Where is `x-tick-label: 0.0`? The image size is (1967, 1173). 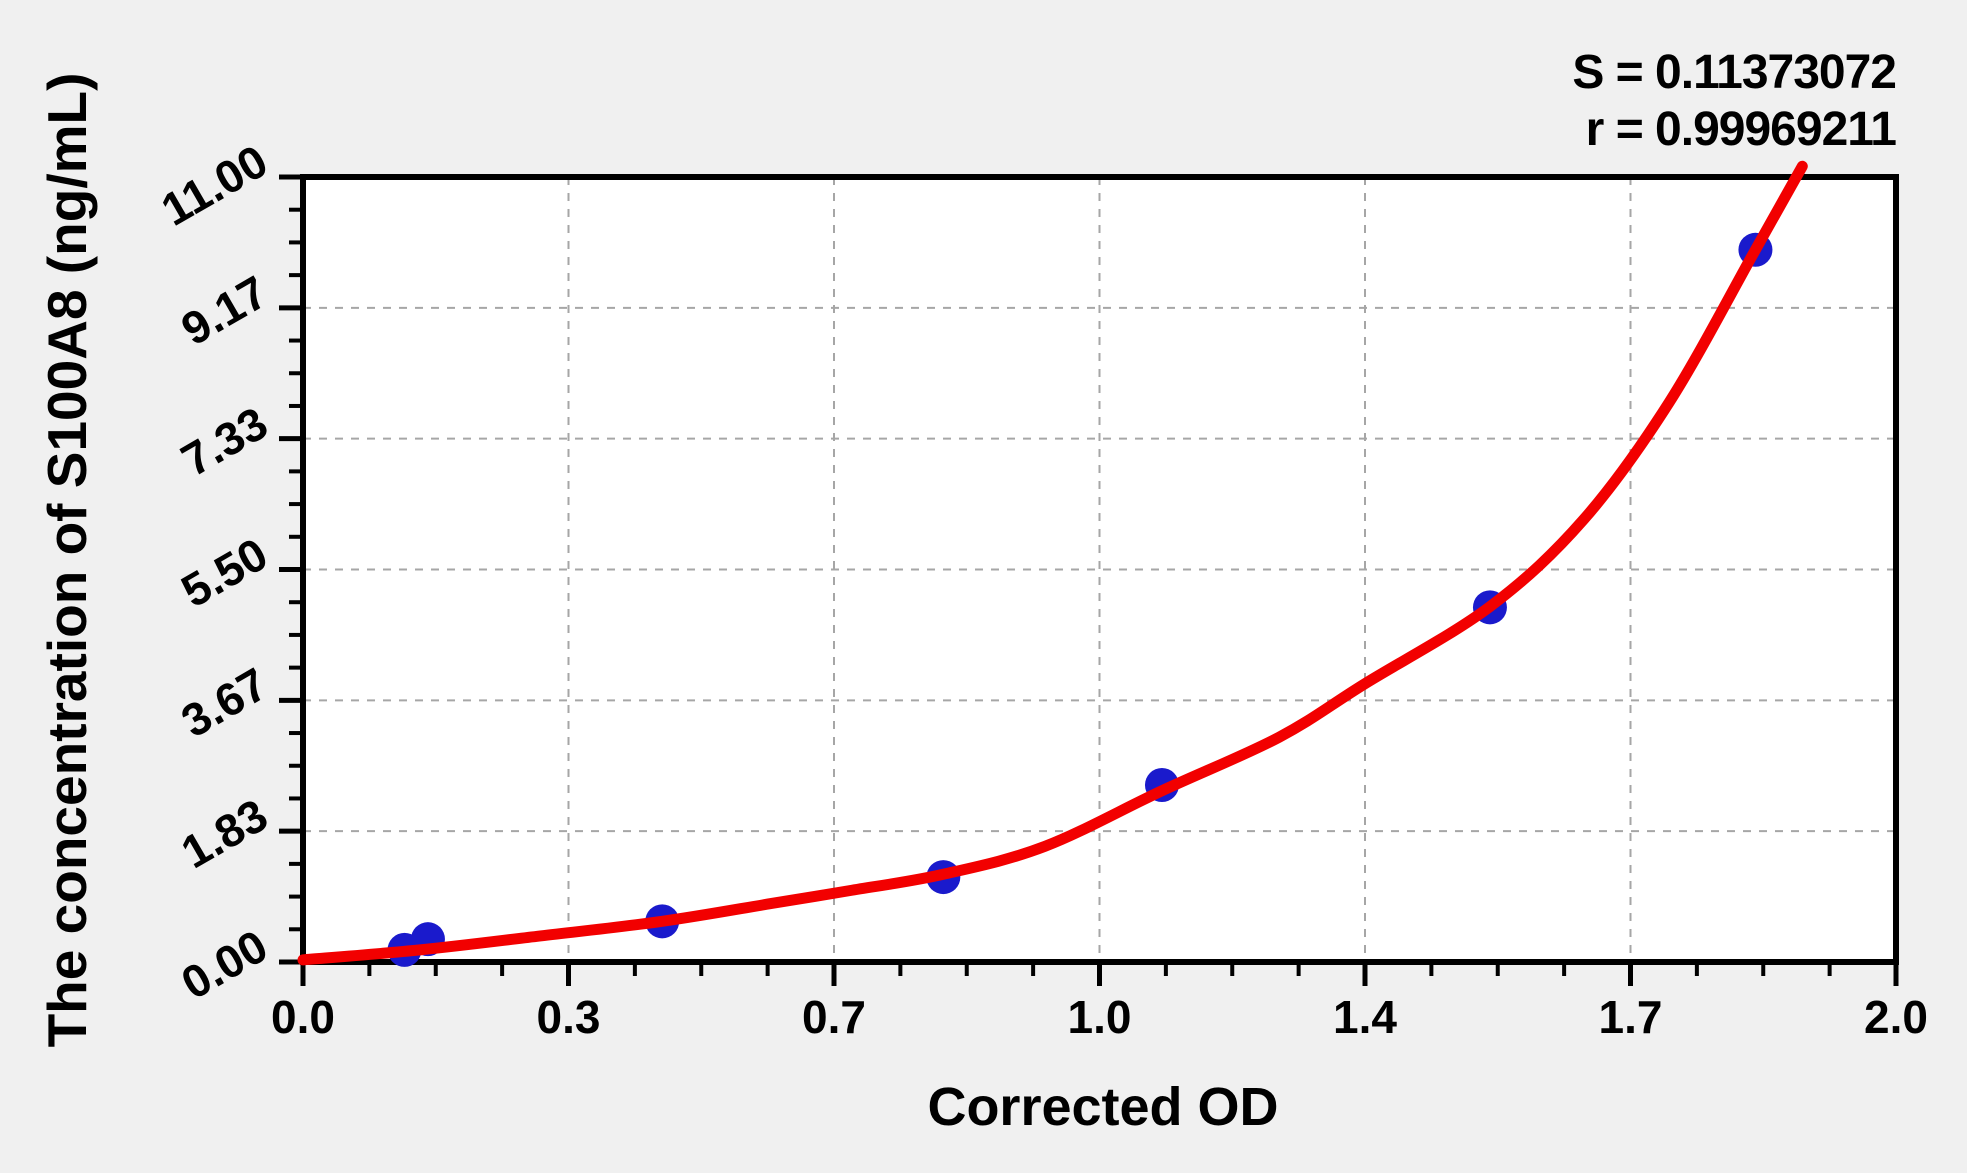
x-tick-label: 0.0 is located at coordinates (303, 1017).